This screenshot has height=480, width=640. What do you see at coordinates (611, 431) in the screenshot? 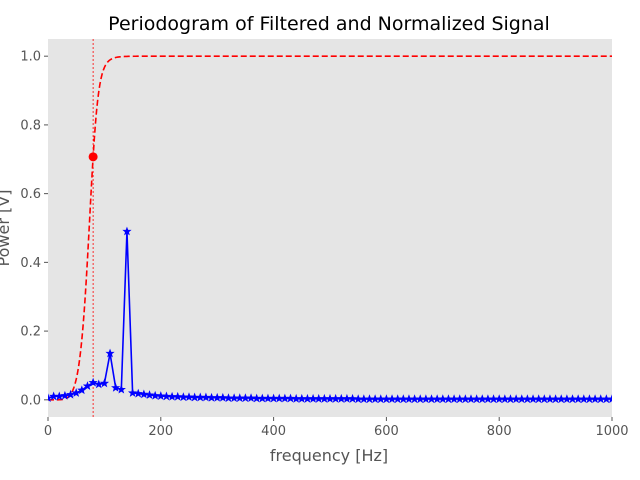
I see `x-tick-label: 1000` at bounding box center [611, 431].